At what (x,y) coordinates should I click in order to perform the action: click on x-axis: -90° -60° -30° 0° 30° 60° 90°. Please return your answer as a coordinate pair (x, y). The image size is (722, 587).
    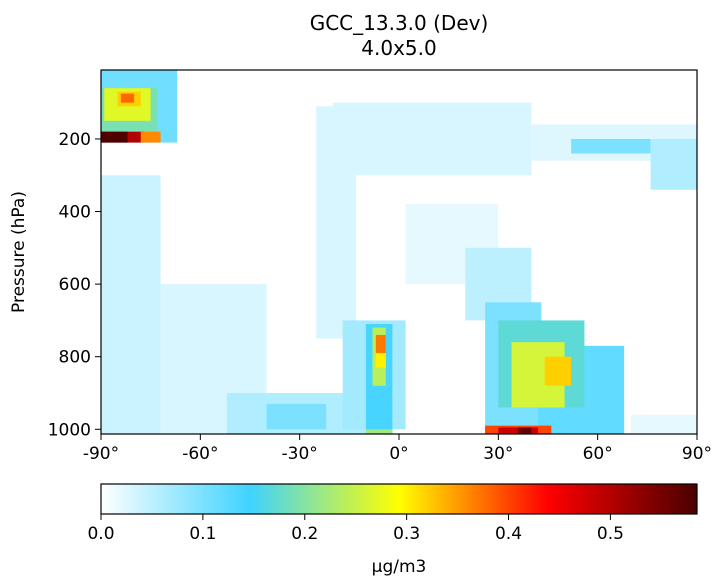
    Looking at the image, I should click on (397, 449).